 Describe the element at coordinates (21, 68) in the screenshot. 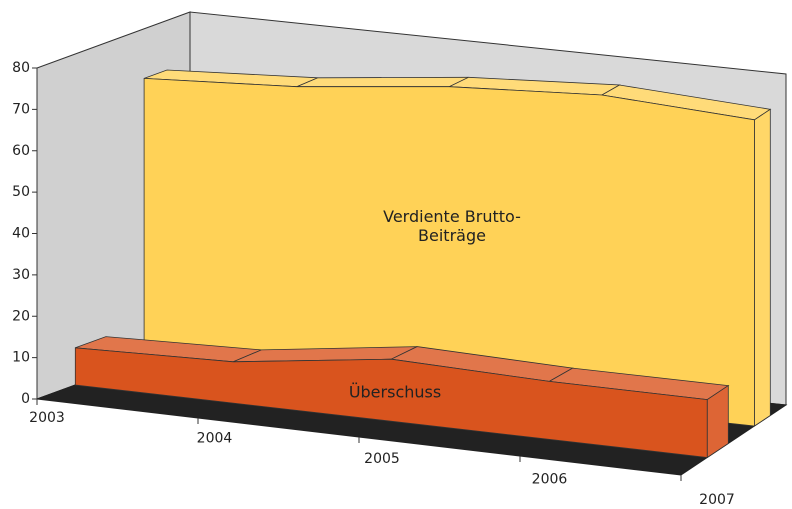

I see `y-tick-label: 80` at that location.